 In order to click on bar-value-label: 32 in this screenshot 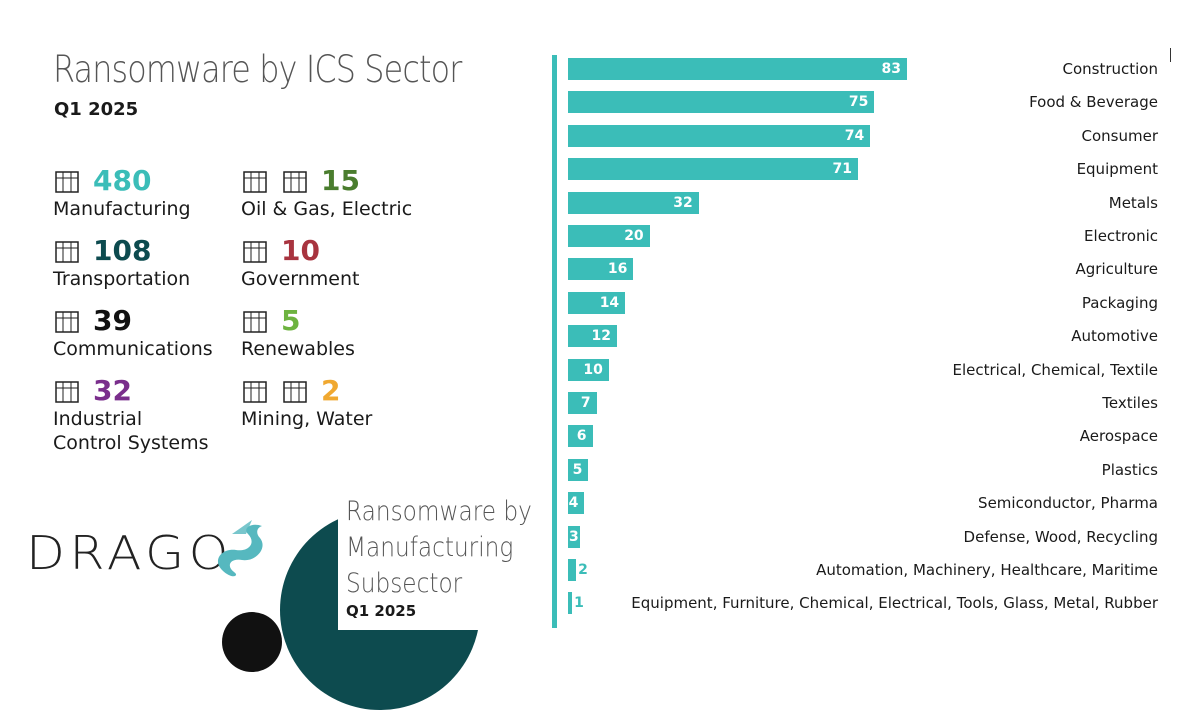, I will do `click(683, 202)`.